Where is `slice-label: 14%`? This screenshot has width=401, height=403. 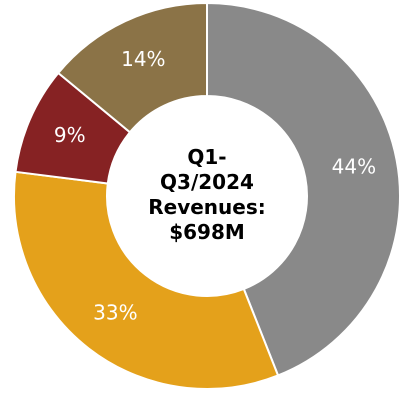 slice-label: 14% is located at coordinates (143, 59).